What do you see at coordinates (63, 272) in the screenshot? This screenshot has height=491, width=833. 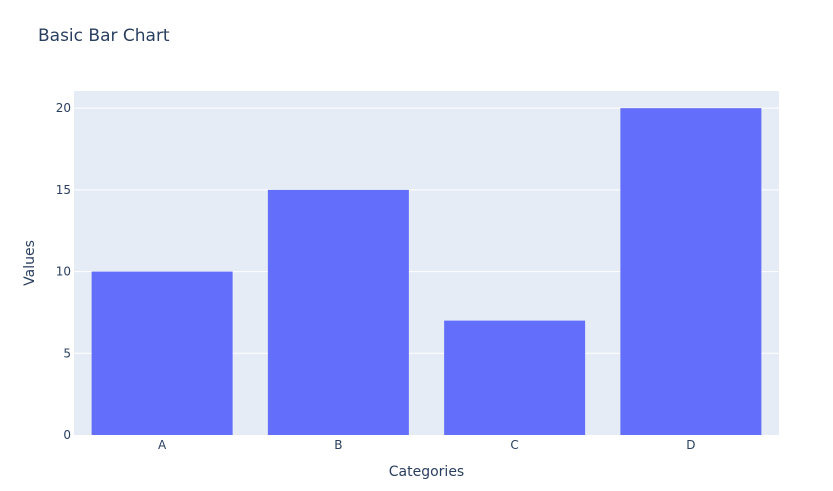 I see `y-tick-label: 10` at bounding box center [63, 272].